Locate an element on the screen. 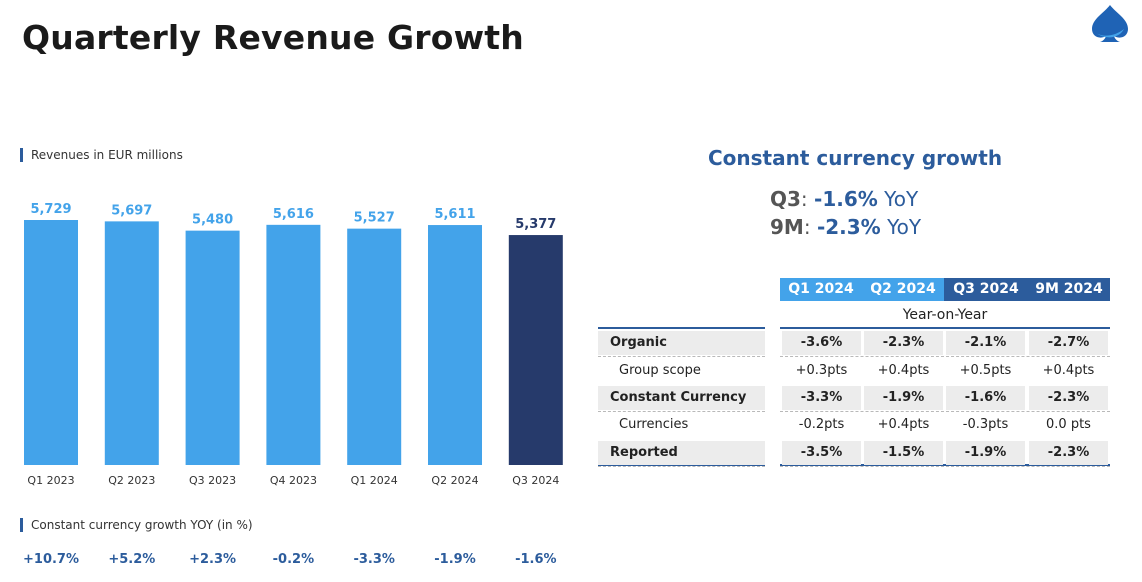 The height and width of the screenshot is (582, 1142). bar-q4-2023 is located at coordinates (293, 344).